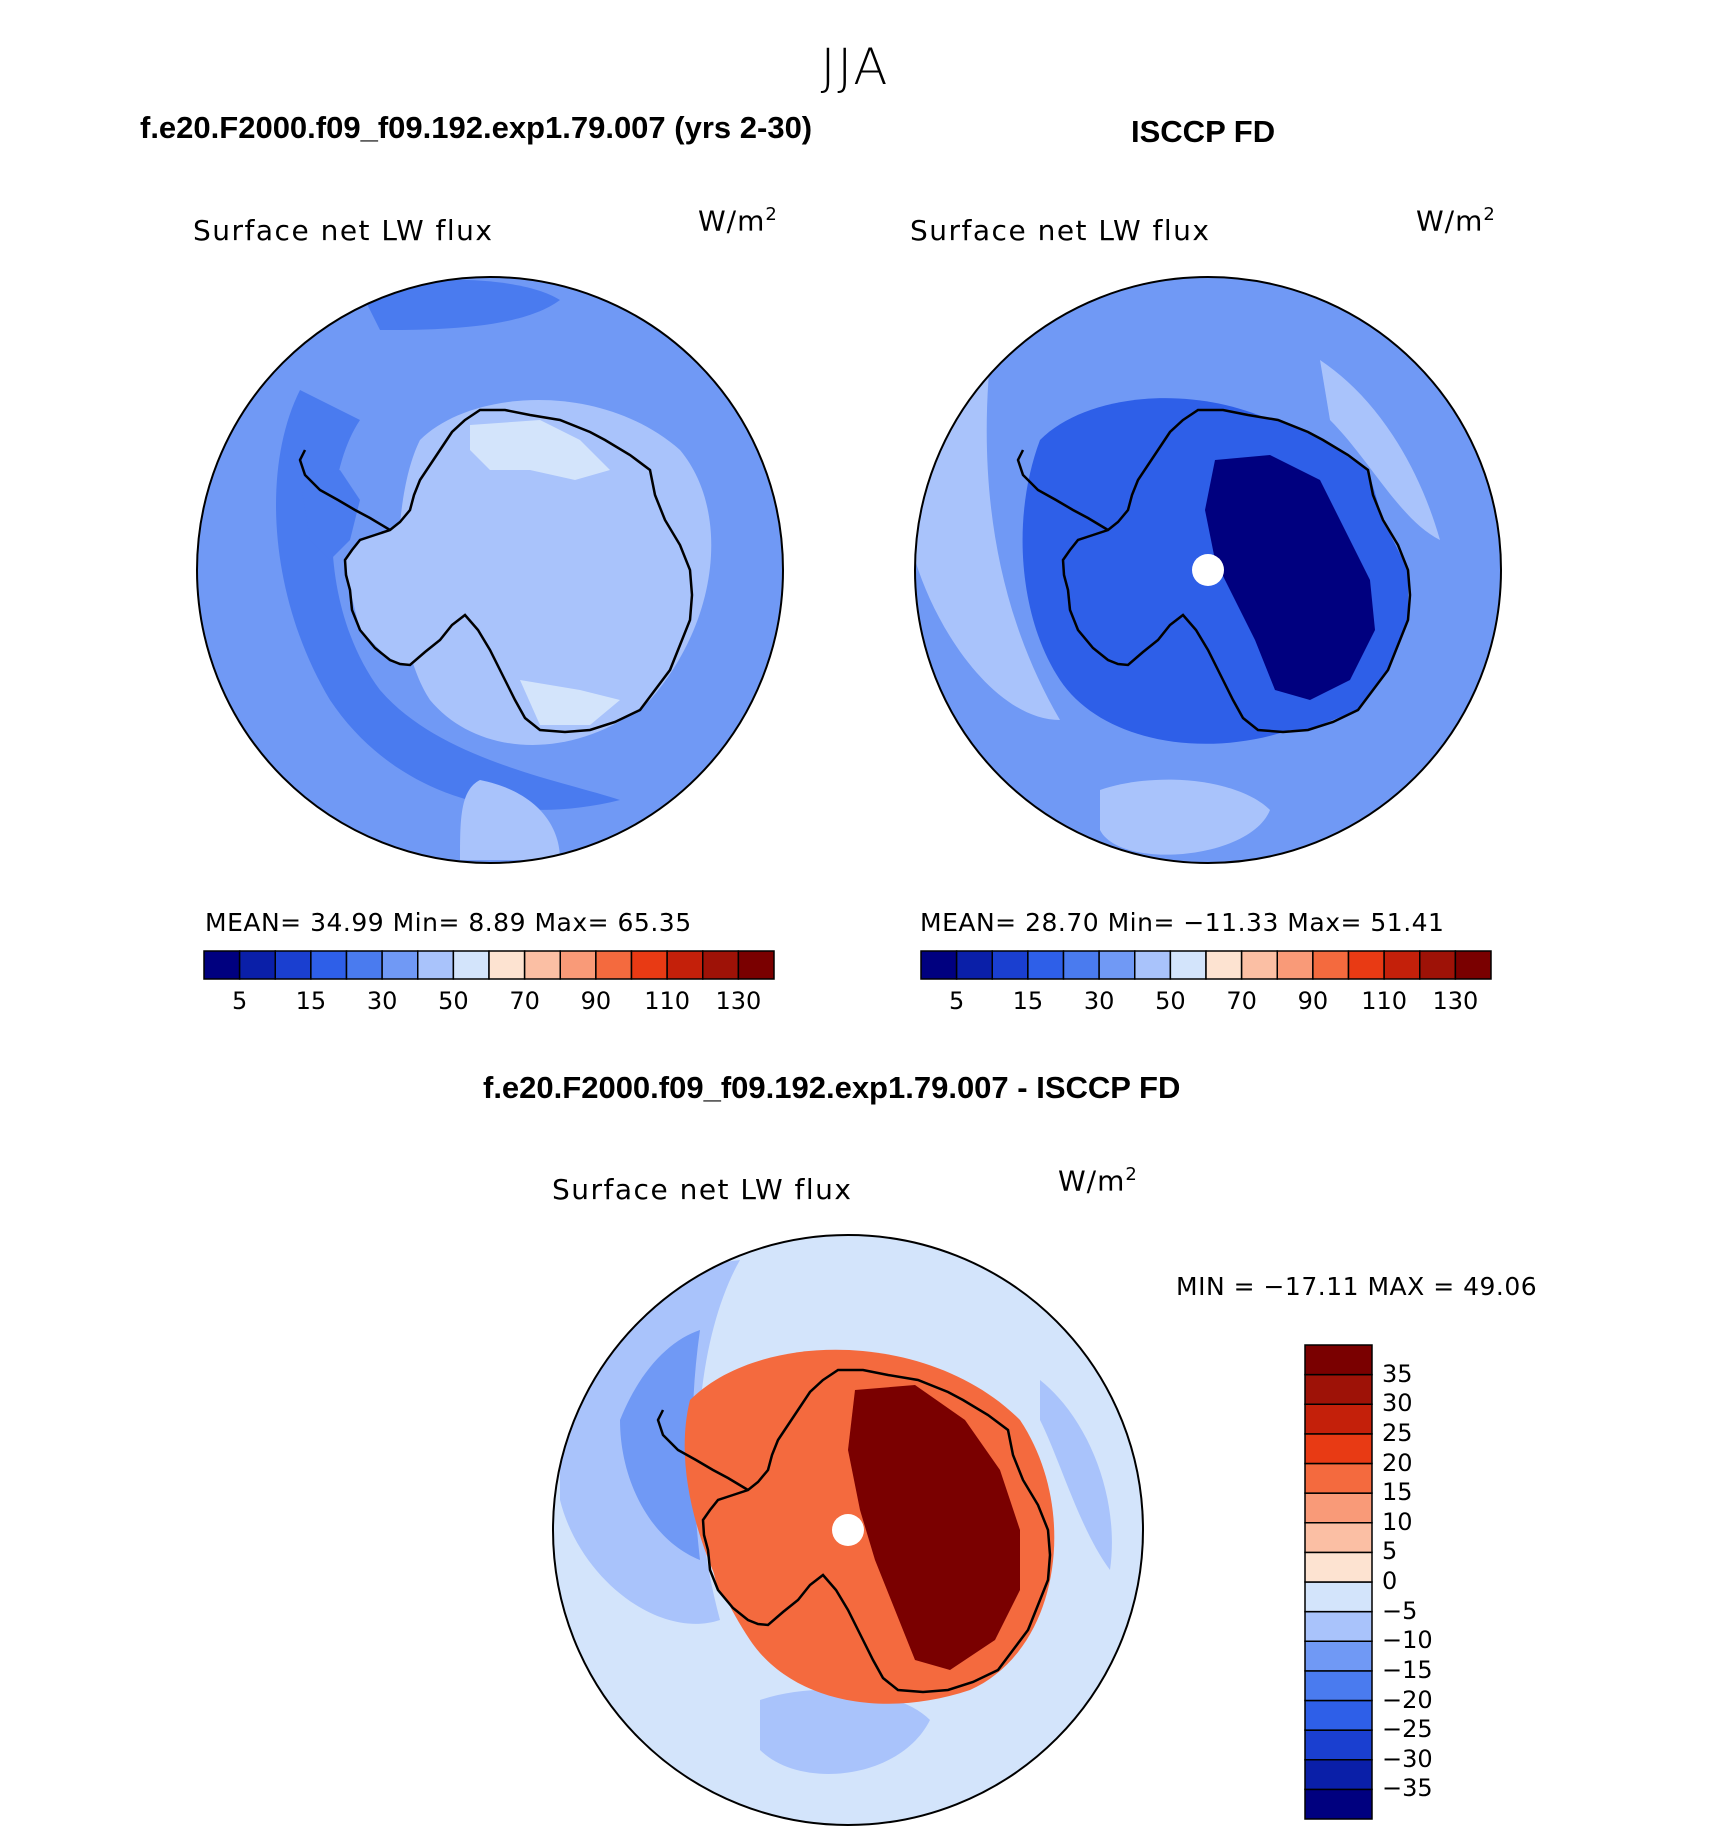 This screenshot has width=1710, height=1840. What do you see at coordinates (1098, 1181) in the screenshot?
I see `panel-3-units: W/m2` at bounding box center [1098, 1181].